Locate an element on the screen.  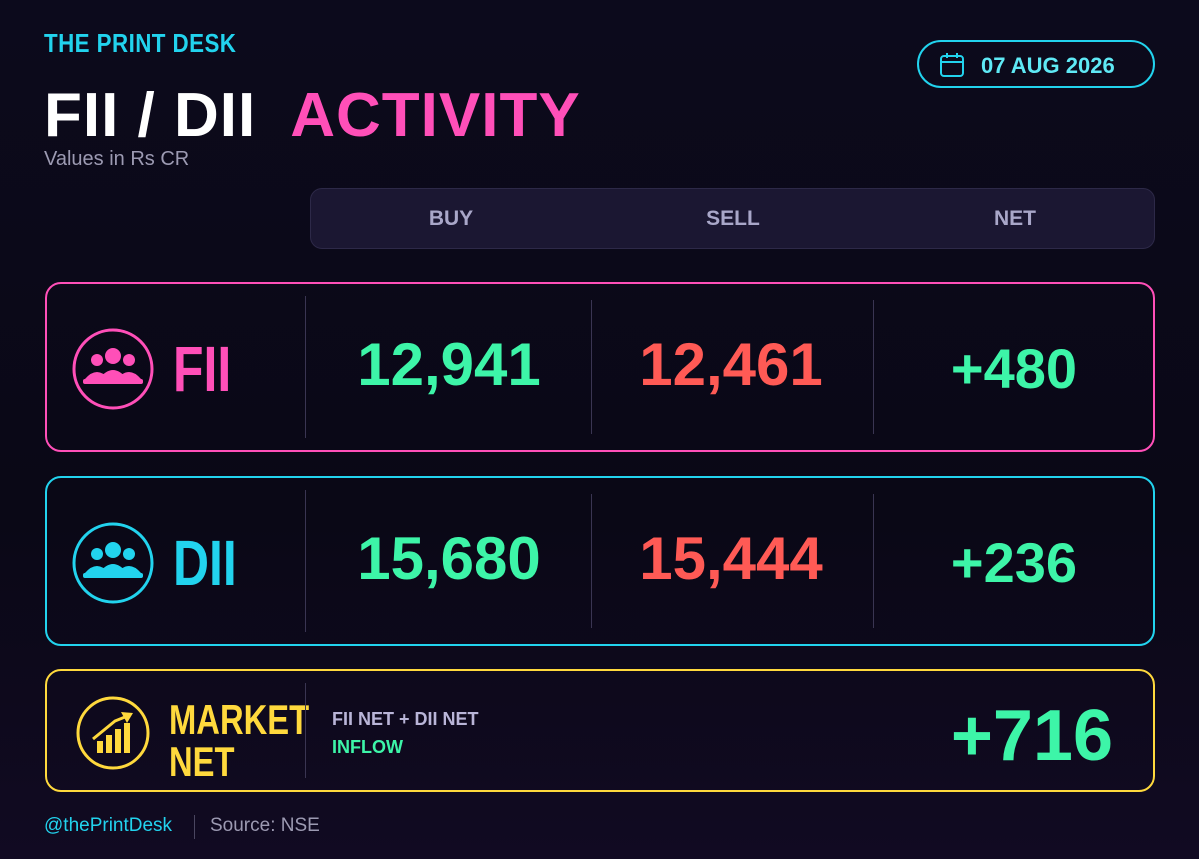
label-line: MARKET is located at coordinates (239, 719).